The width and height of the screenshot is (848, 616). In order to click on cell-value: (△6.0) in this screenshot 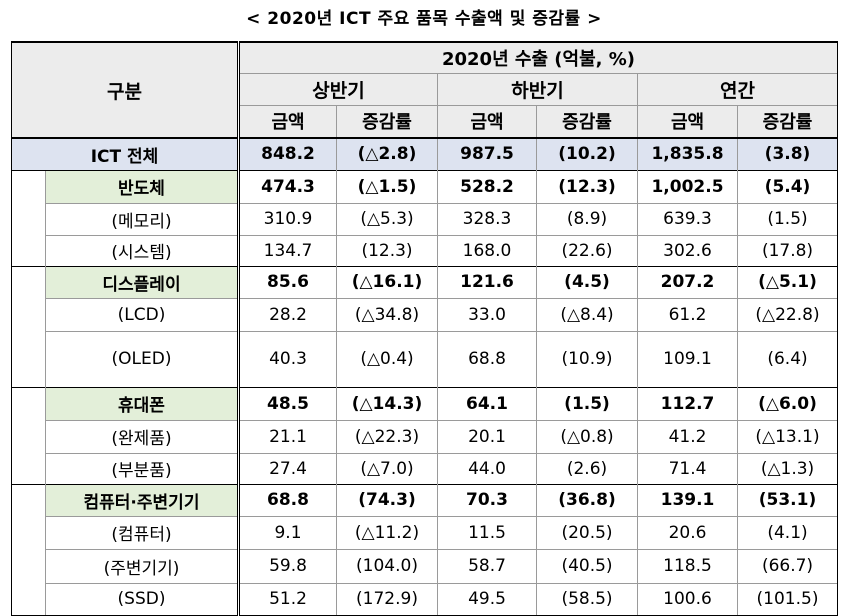, I will do `click(787, 403)`.